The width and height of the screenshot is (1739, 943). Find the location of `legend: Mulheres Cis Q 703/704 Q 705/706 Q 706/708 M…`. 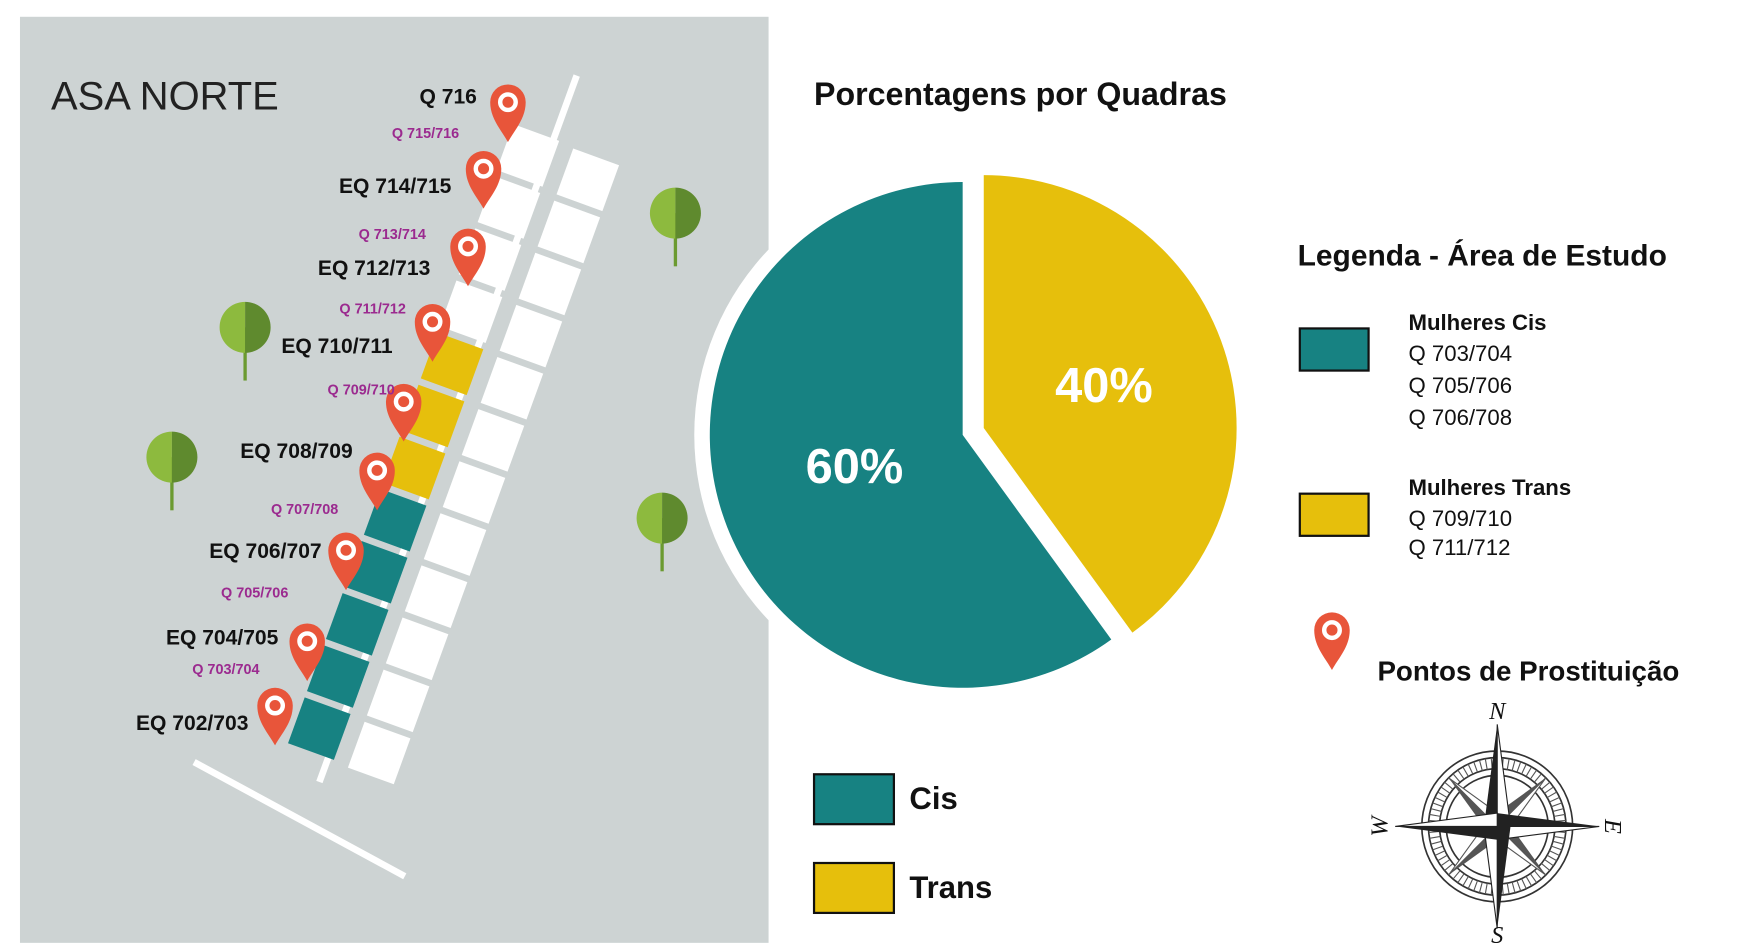

legend: Mulheres Cis Q 703/704 Q 705/706 Q 706/708 M… is located at coordinates (1435, 490).